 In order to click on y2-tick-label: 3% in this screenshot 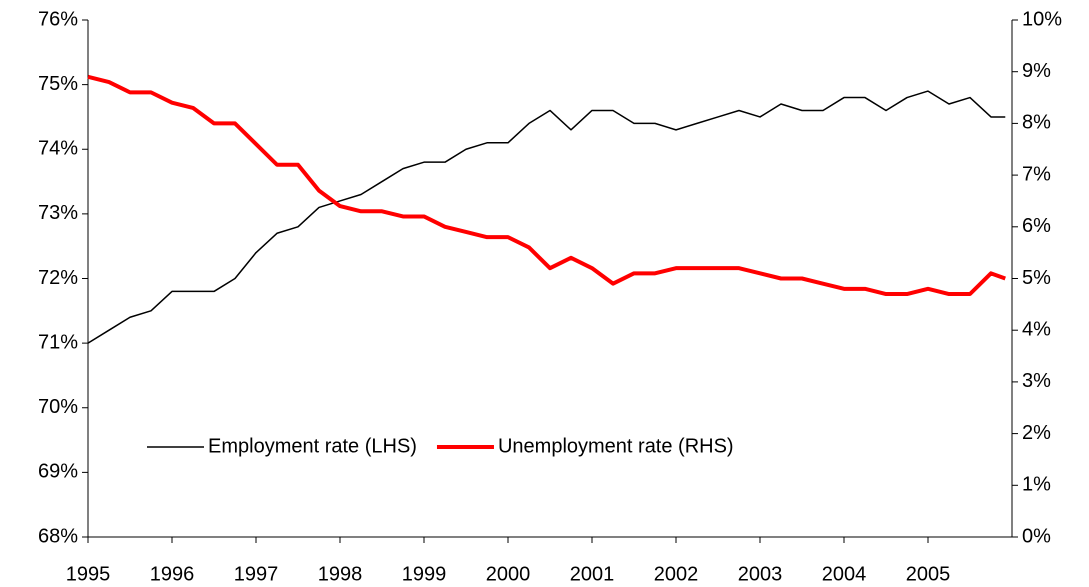, I will do `click(1036, 381)`.